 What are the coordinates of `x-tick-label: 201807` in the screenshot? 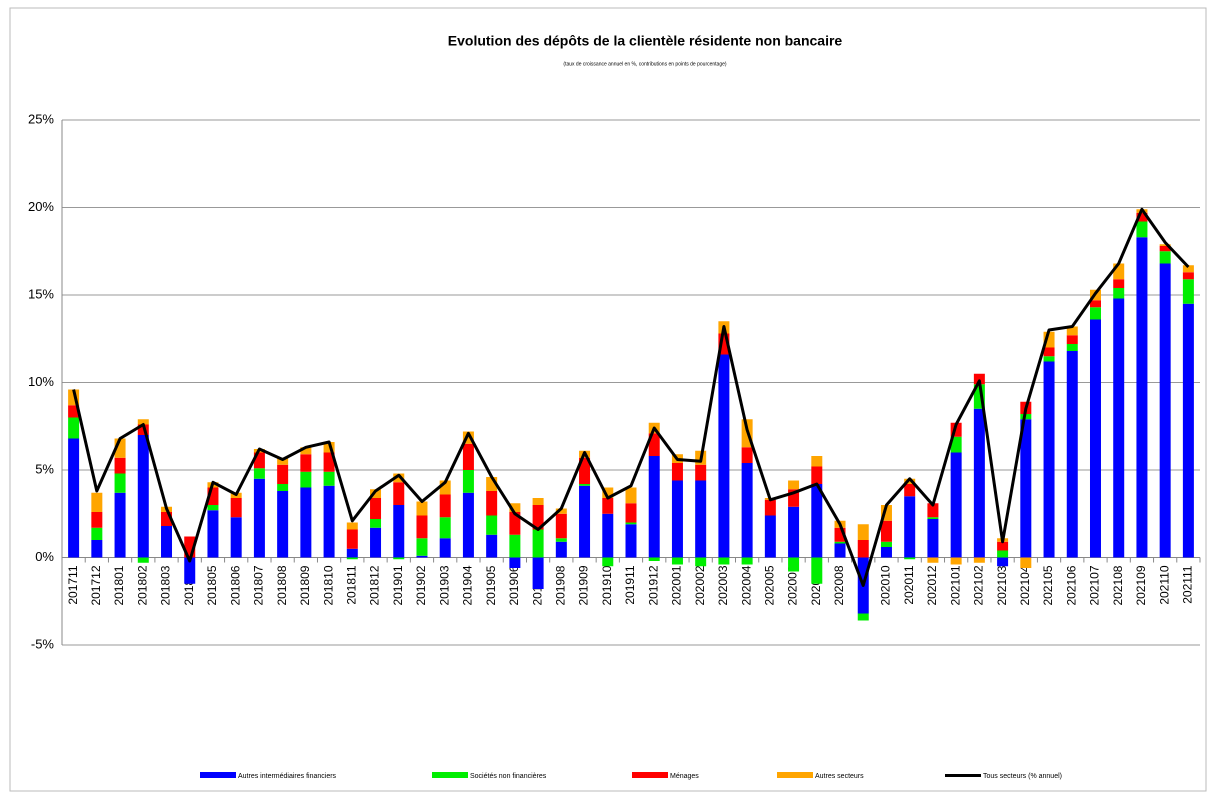 It's located at (259, 585).